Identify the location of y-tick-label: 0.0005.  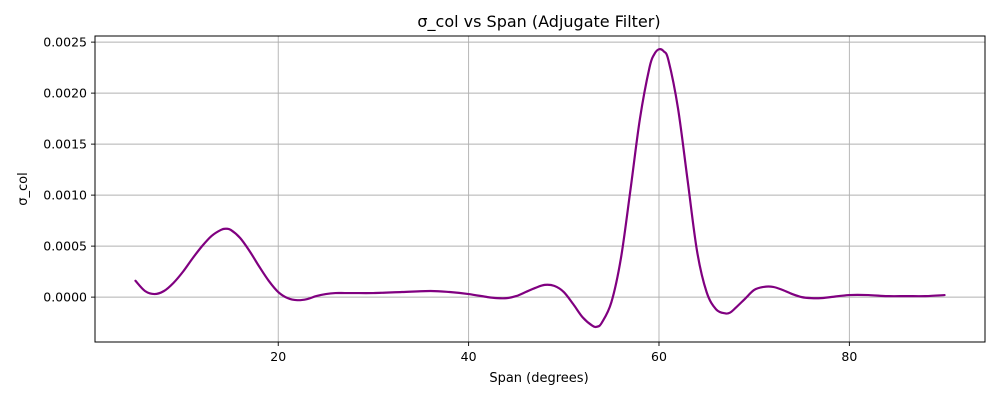
(65, 246).